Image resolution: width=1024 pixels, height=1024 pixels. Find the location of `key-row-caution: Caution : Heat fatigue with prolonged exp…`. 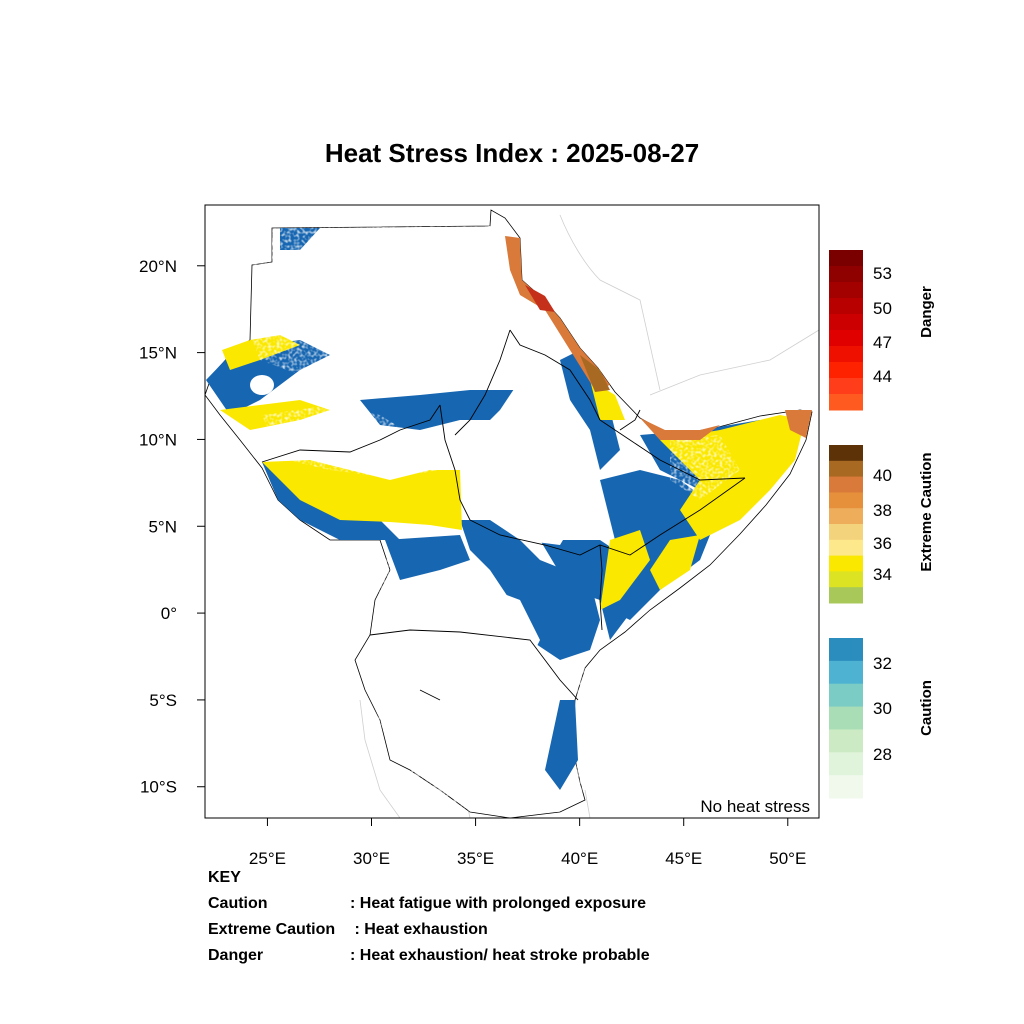

key-row-caution: Caution : Heat fatigue with prolonged exp… is located at coordinates (429, 907).